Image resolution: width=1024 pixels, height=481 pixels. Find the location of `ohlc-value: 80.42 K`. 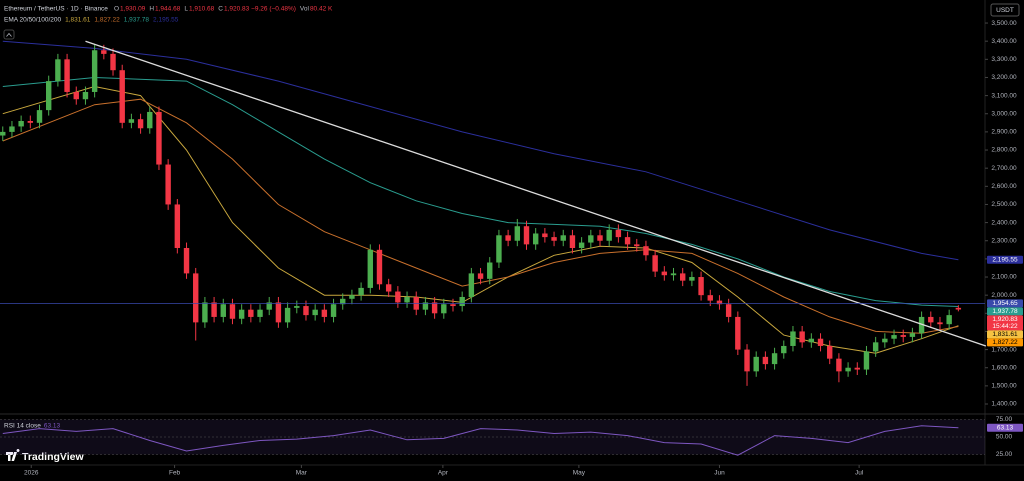

ohlc-value: 80.42 K is located at coordinates (321, 9).